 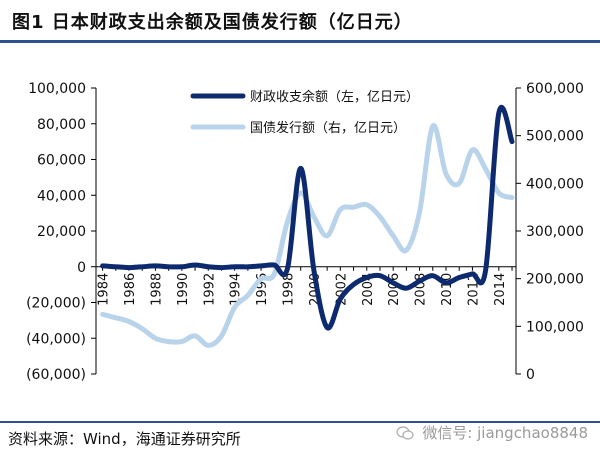 I want to click on right-axis-tick-label: 300,000, so click(x=555, y=232).